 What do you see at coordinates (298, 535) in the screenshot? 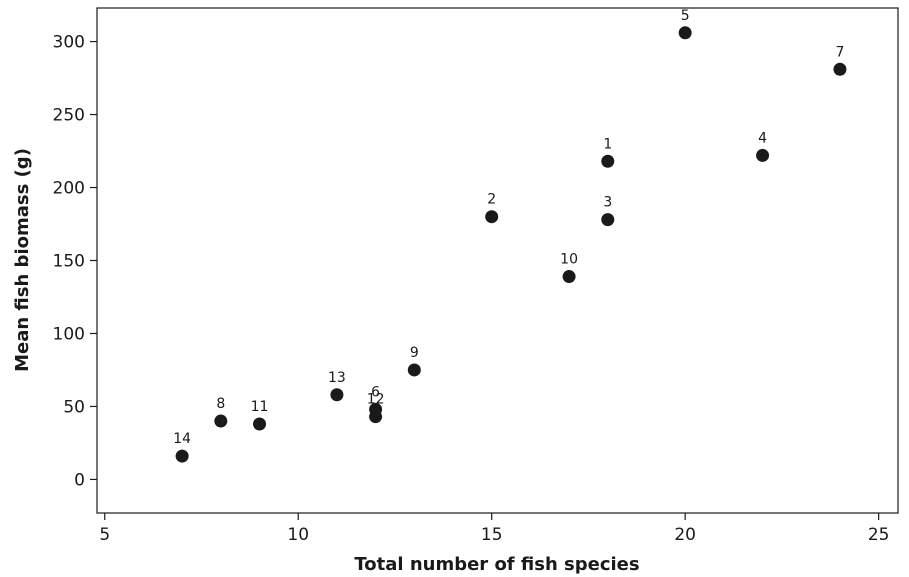
I see `x-tick-label: 10` at bounding box center [298, 535].